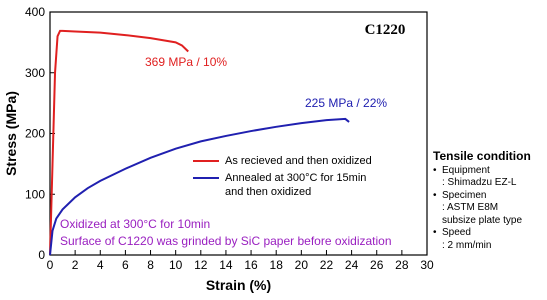  I want to click on side-item: Equipment, so click(489, 171).